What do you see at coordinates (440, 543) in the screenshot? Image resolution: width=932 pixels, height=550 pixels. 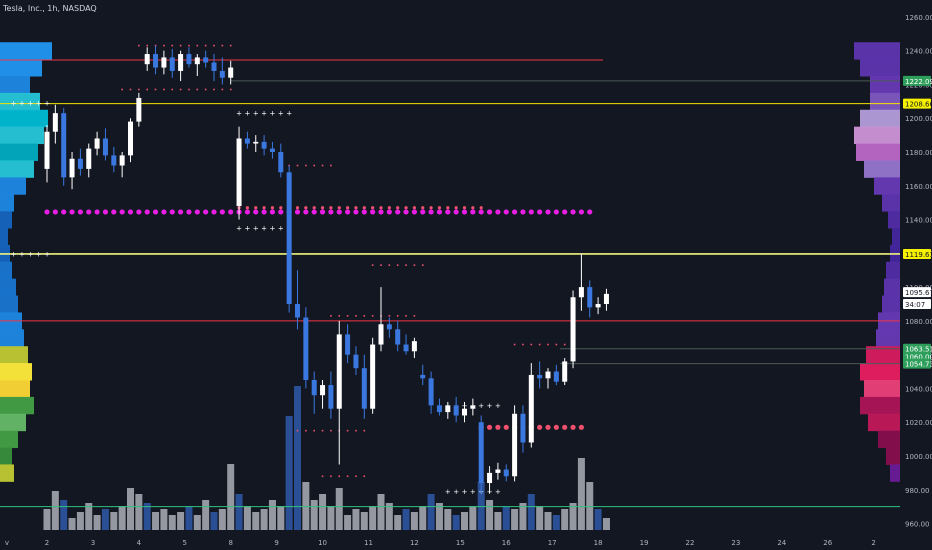 I see `time-axis: v 2 3 4 5 8 9 10 11 12 15 16 17 18 19 22 23 24 26 2` at bounding box center [440, 543].